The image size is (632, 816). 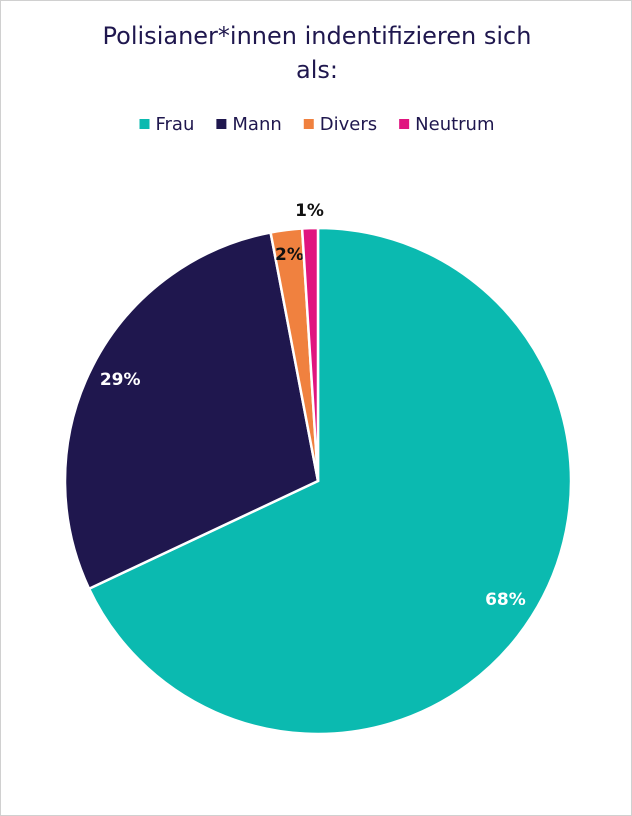 I want to click on legend-label: Frau, so click(x=174, y=124).